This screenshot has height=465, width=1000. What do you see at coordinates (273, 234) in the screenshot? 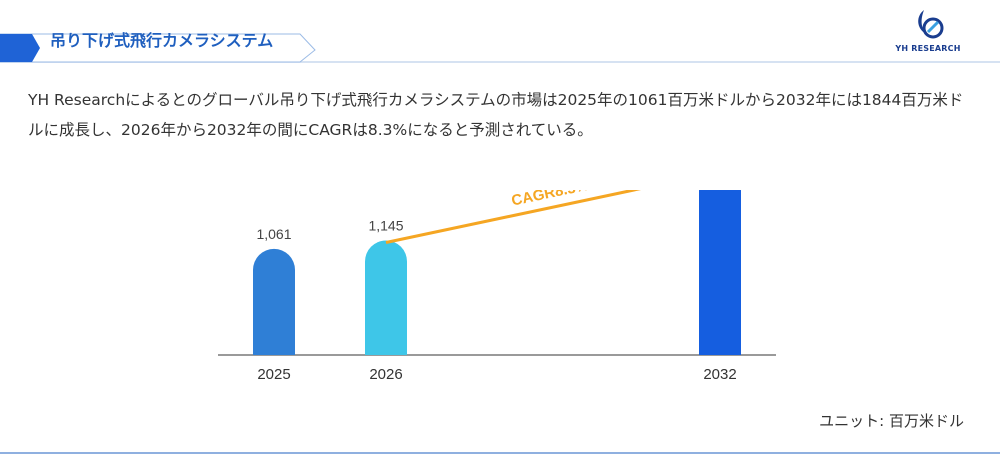
I see `value-label-2025: 1,061` at bounding box center [273, 234].